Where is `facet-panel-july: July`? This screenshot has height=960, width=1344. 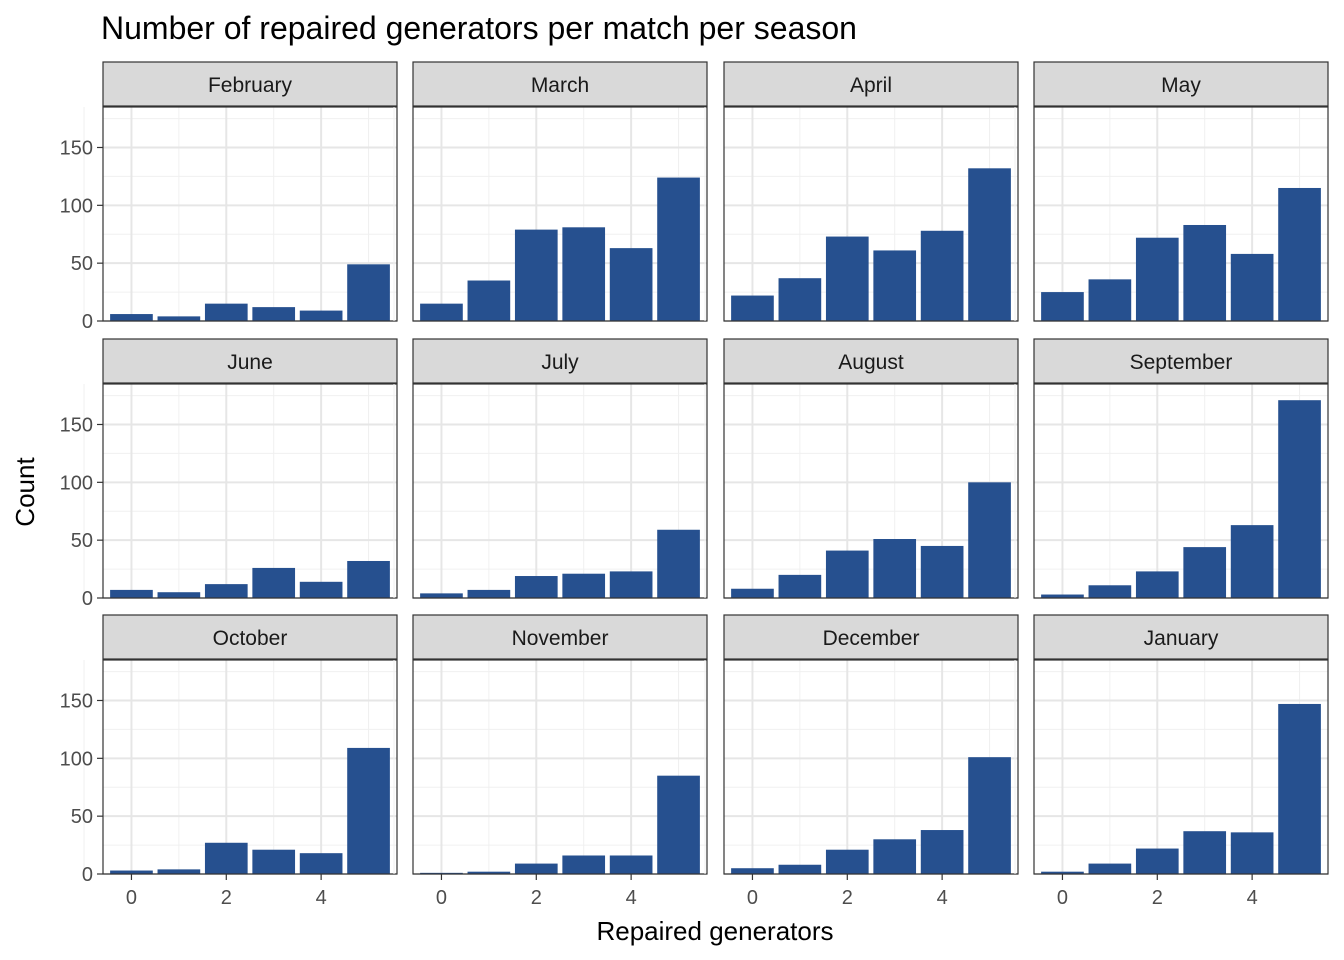
facet-panel-july: July is located at coordinates (550, 468).